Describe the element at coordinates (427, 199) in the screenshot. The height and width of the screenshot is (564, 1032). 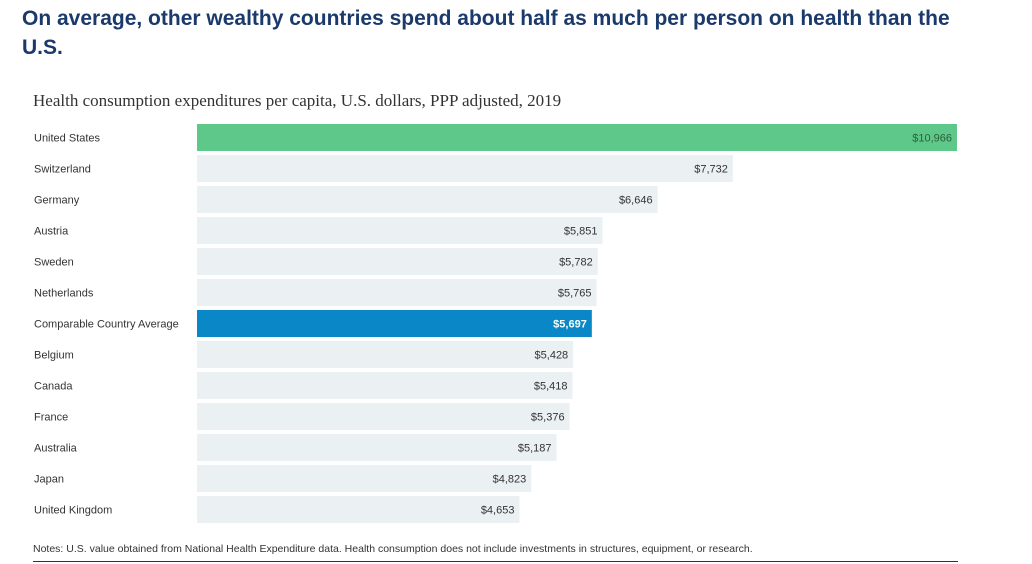
I see `bar-germany` at that location.